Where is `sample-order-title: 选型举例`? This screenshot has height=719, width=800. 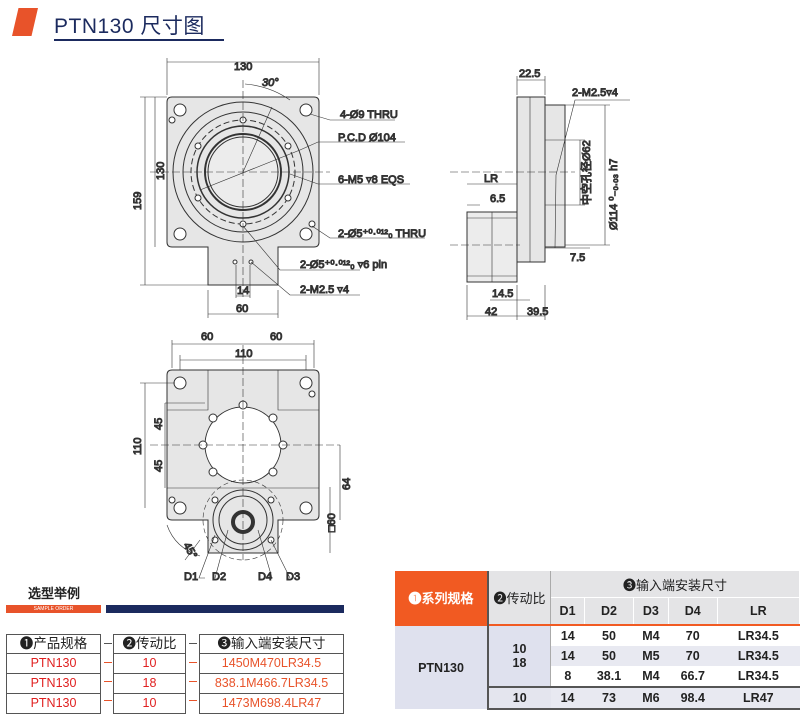 sample-order-title: 选型举例 is located at coordinates (54, 593).